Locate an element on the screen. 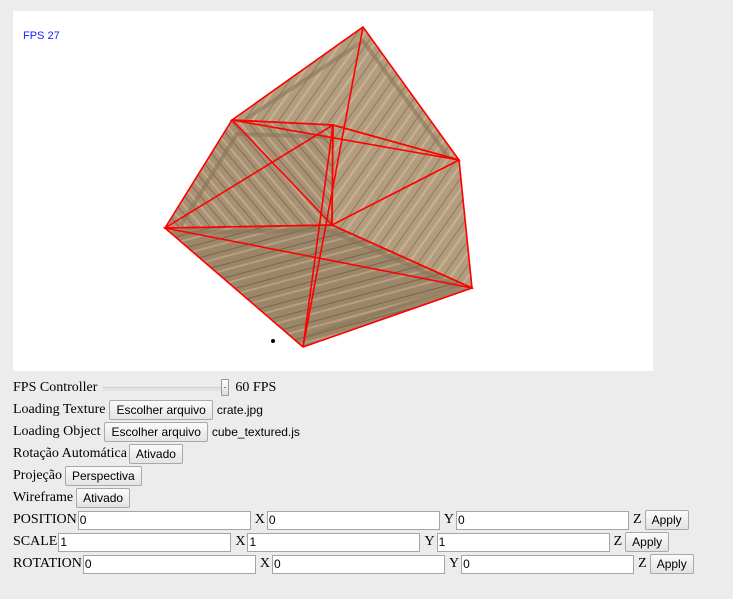 The width and height of the screenshot is (733, 599). scale-label: SCALE is located at coordinates (35, 541).